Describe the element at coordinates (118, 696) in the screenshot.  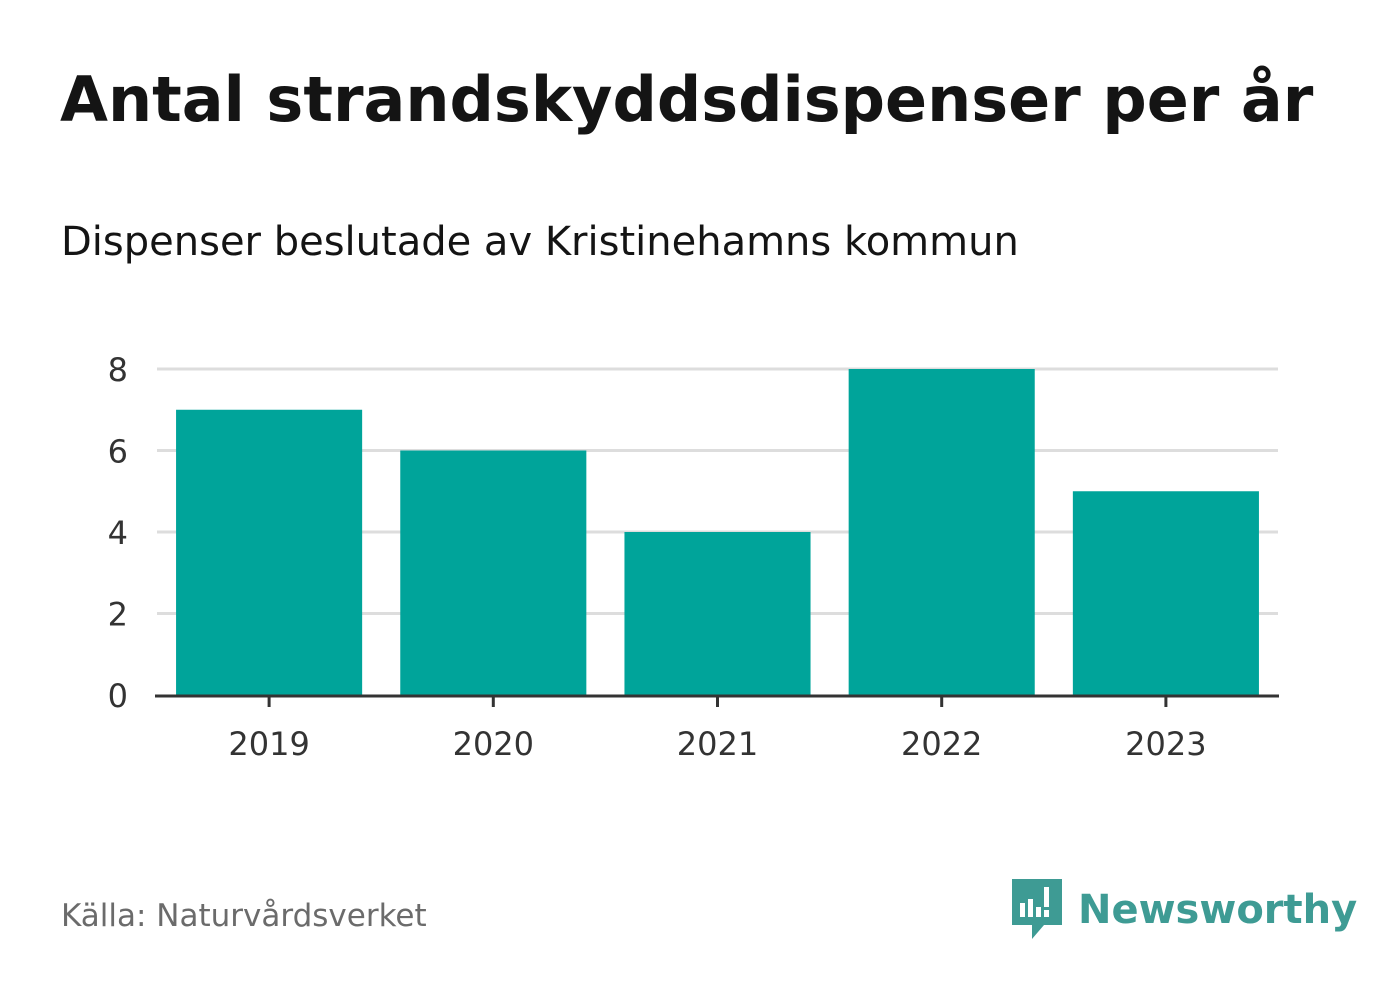
I see `y-tick-label: 0` at that location.